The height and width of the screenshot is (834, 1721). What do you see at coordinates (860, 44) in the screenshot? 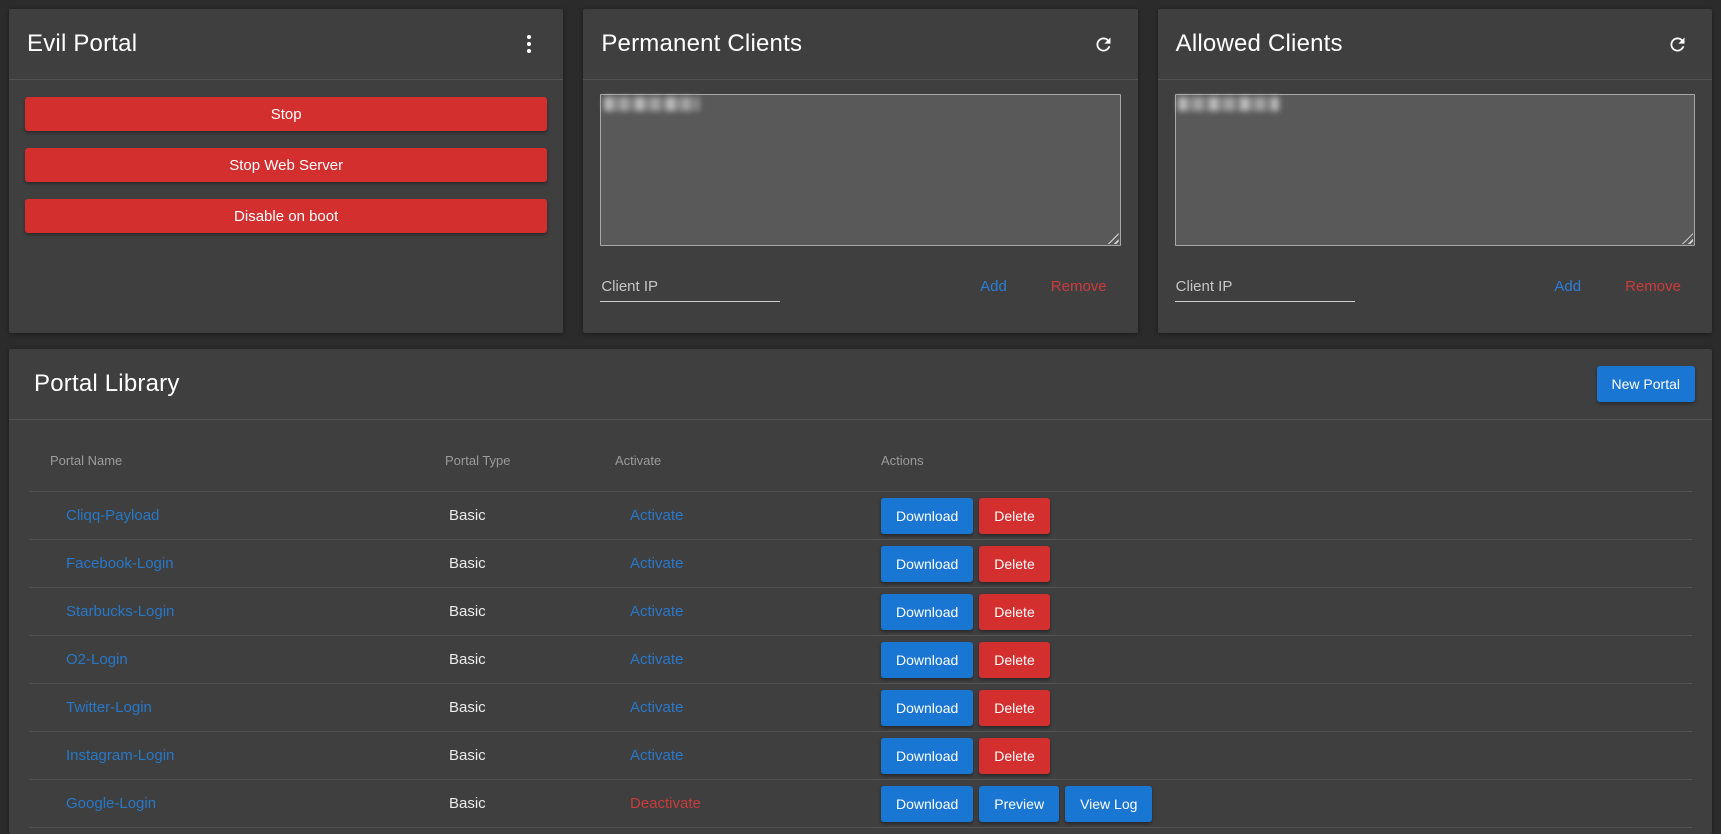
I see `permanent-clients-header: Permanent Clients` at bounding box center [860, 44].